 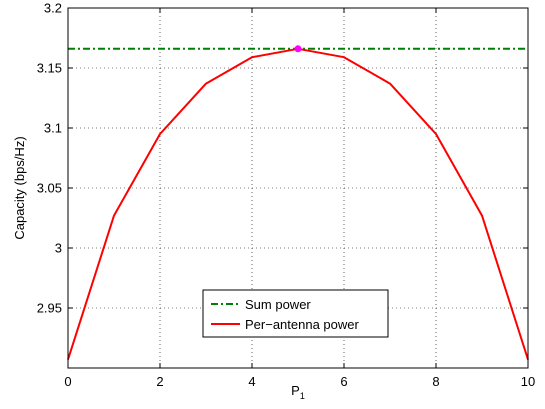 What do you see at coordinates (278, 304) in the screenshot?
I see `legend-label-sum-power: Sum power` at bounding box center [278, 304].